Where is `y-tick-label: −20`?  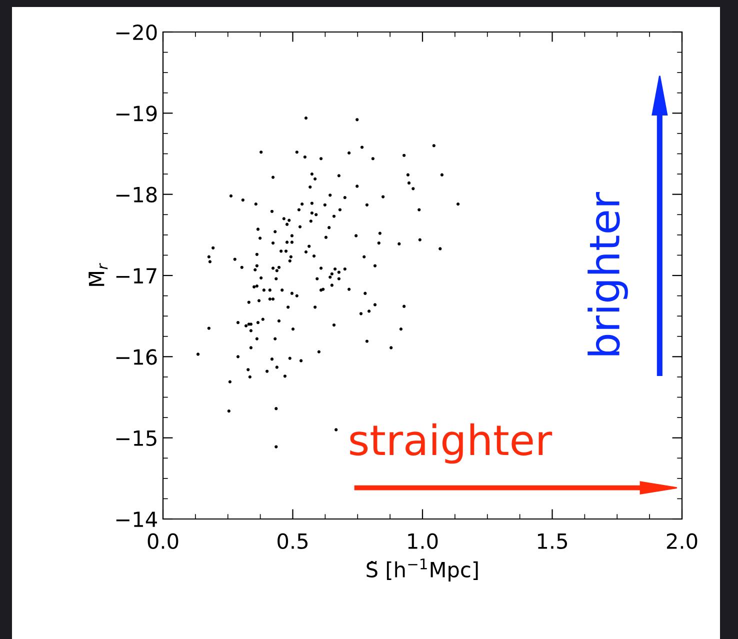
y-tick-label: −20 is located at coordinates (136, 32).